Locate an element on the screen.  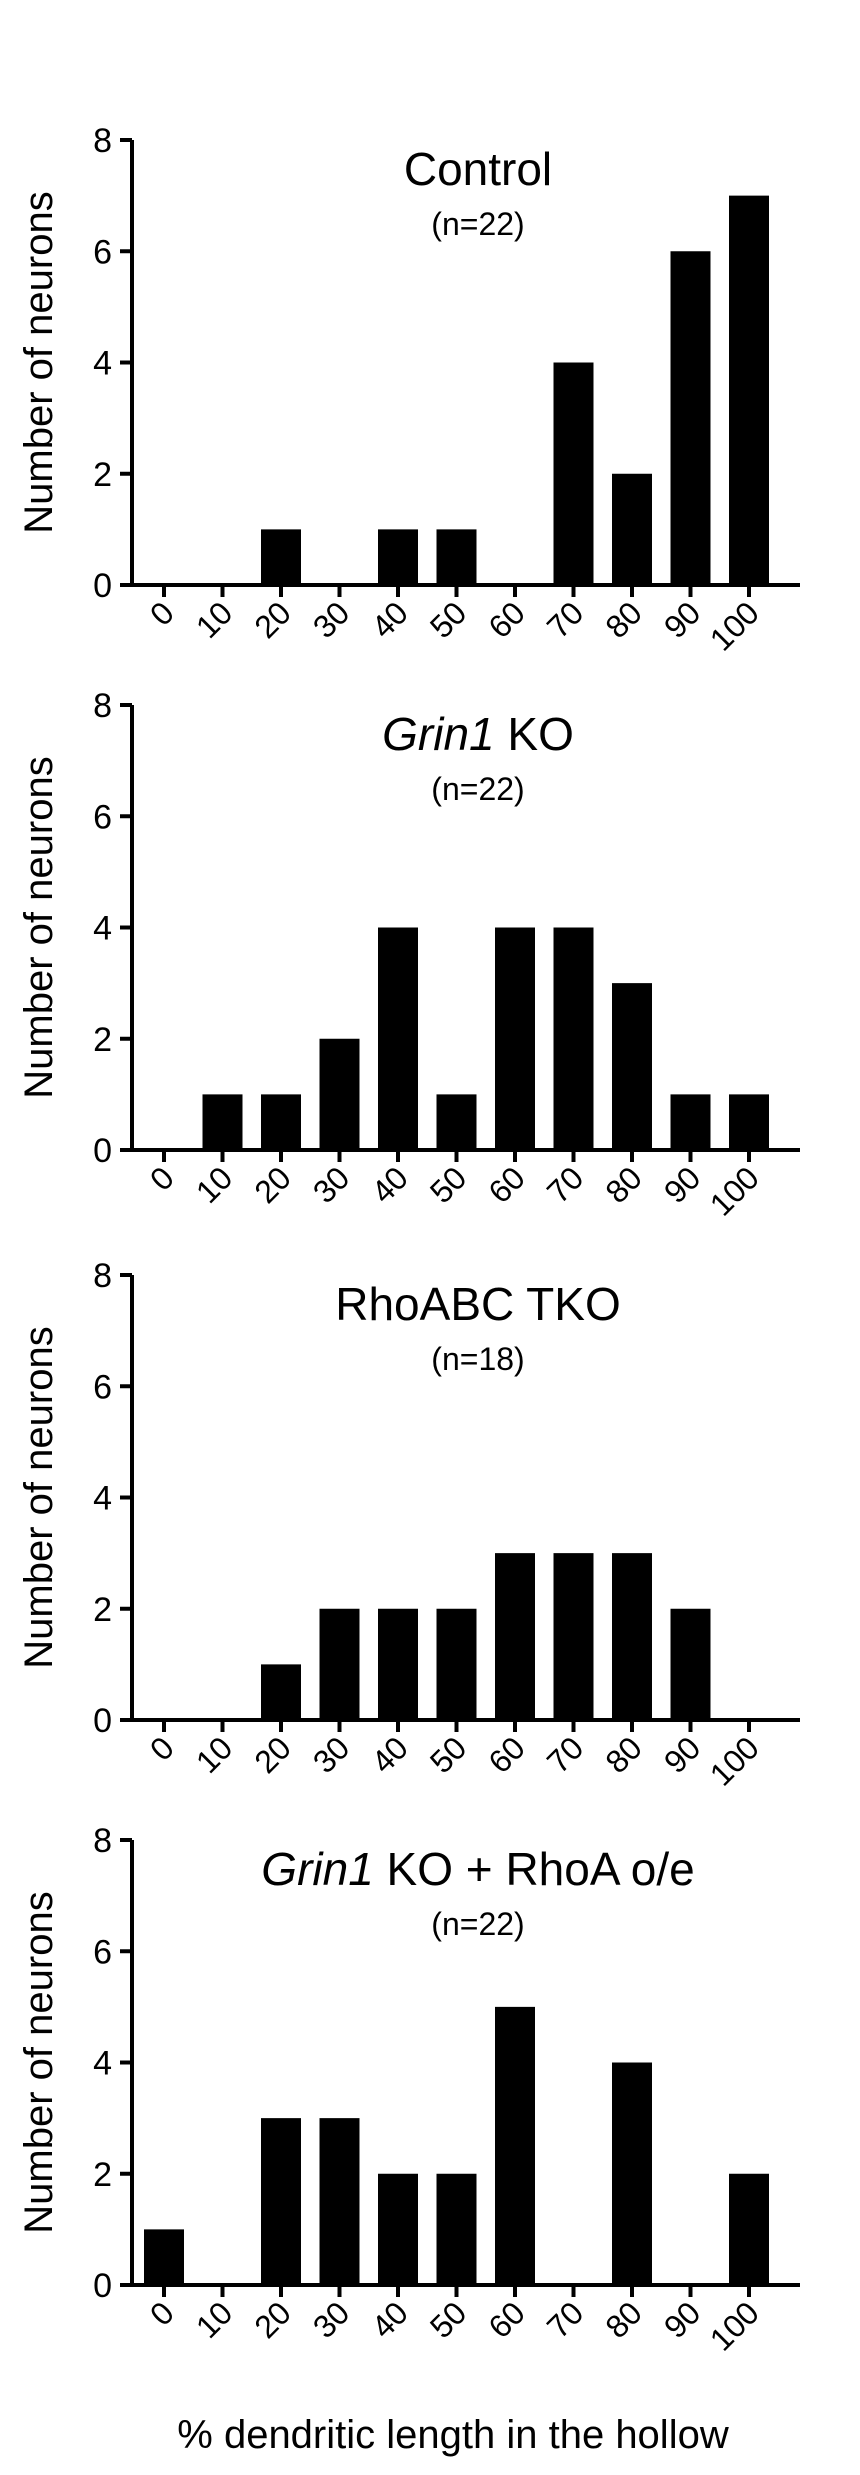
chart-title: Grin1 KO is located at coordinates (478, 734).